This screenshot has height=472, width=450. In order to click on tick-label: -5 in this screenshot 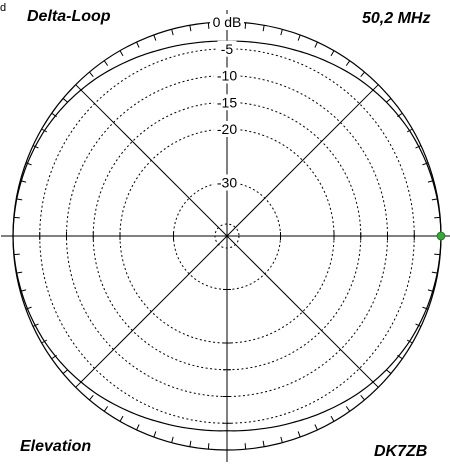, I will do `click(227, 49)`.